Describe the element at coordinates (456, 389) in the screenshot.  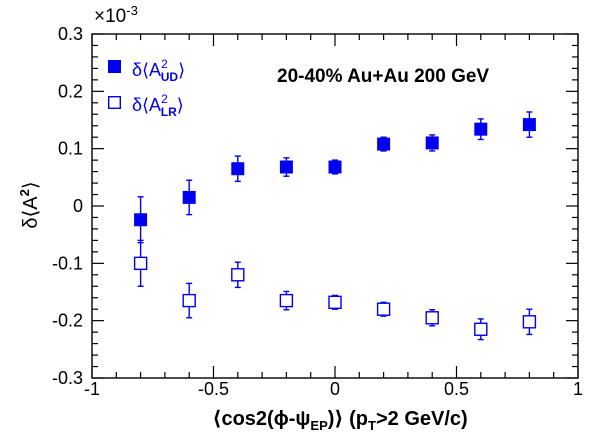
I see `x-tick-label: 0.5` at that location.